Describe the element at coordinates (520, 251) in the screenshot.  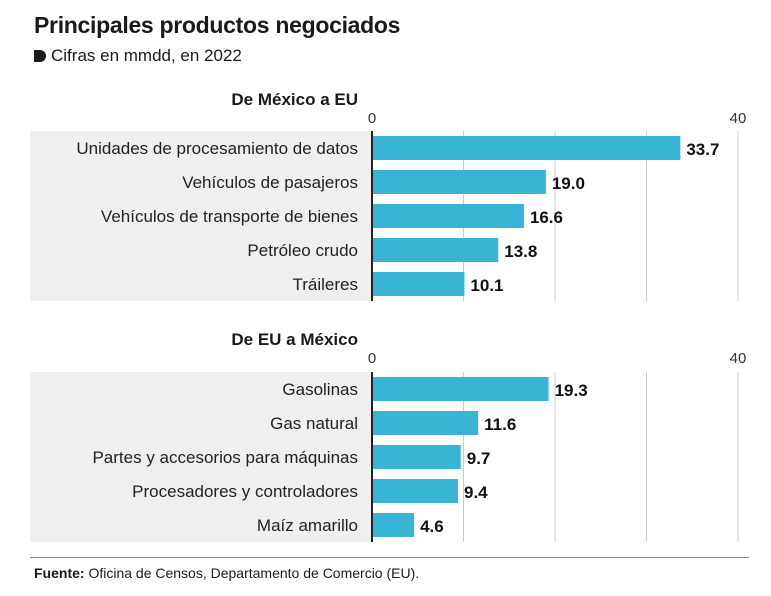
I see `value-label: 13.8` at that location.